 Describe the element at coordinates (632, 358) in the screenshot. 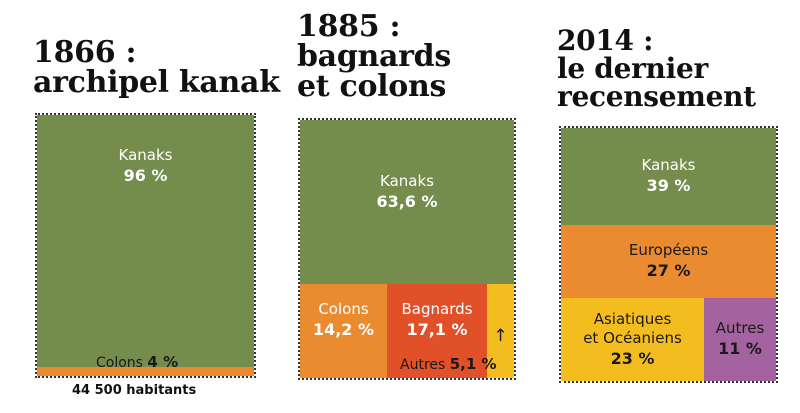

I see `segment-value: 23 %` at that location.